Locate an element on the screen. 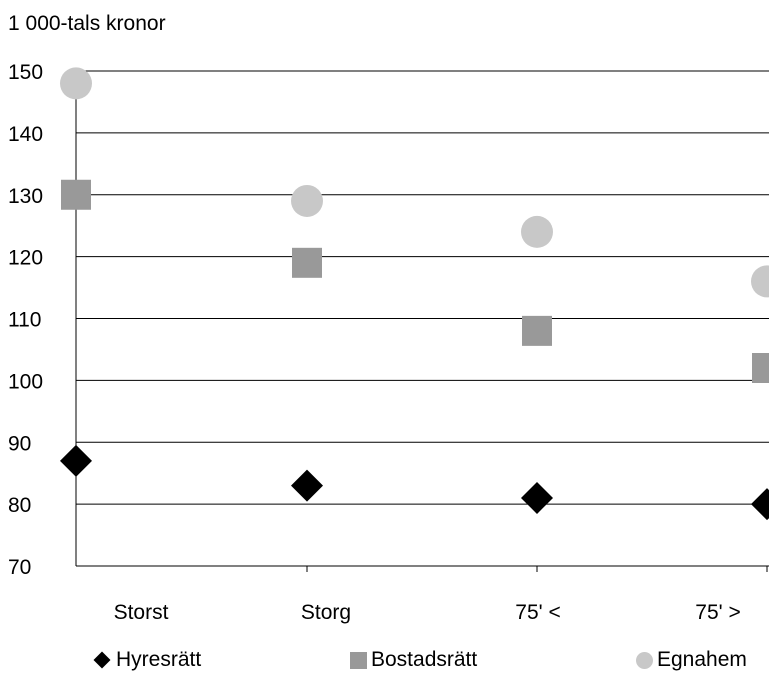 The width and height of the screenshot is (769, 679). y-tick-label: 150 is located at coordinates (25, 72).